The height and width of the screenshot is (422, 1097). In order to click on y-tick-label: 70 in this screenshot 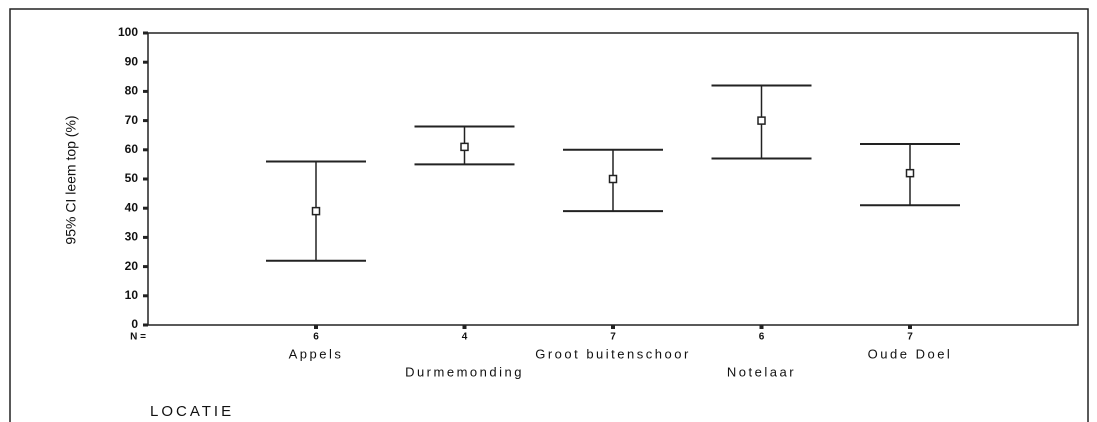, I will do `click(132, 120)`.